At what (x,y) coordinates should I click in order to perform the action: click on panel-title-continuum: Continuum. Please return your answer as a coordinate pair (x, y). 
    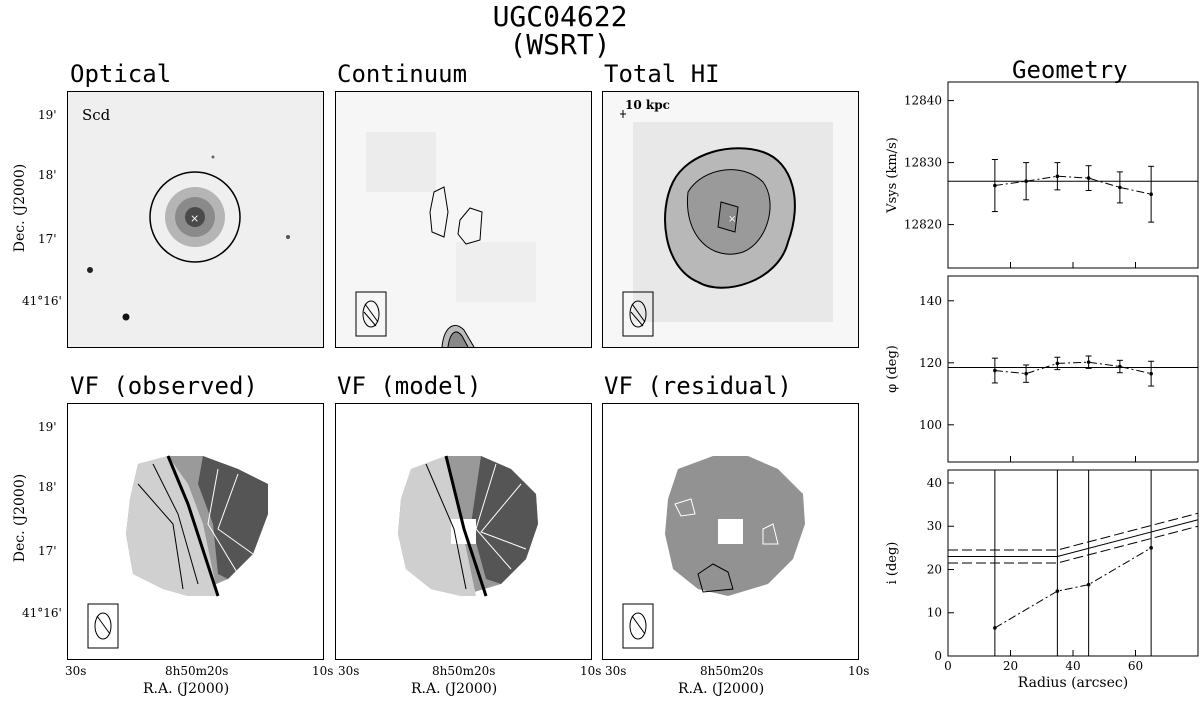
    Looking at the image, I should click on (402, 74).